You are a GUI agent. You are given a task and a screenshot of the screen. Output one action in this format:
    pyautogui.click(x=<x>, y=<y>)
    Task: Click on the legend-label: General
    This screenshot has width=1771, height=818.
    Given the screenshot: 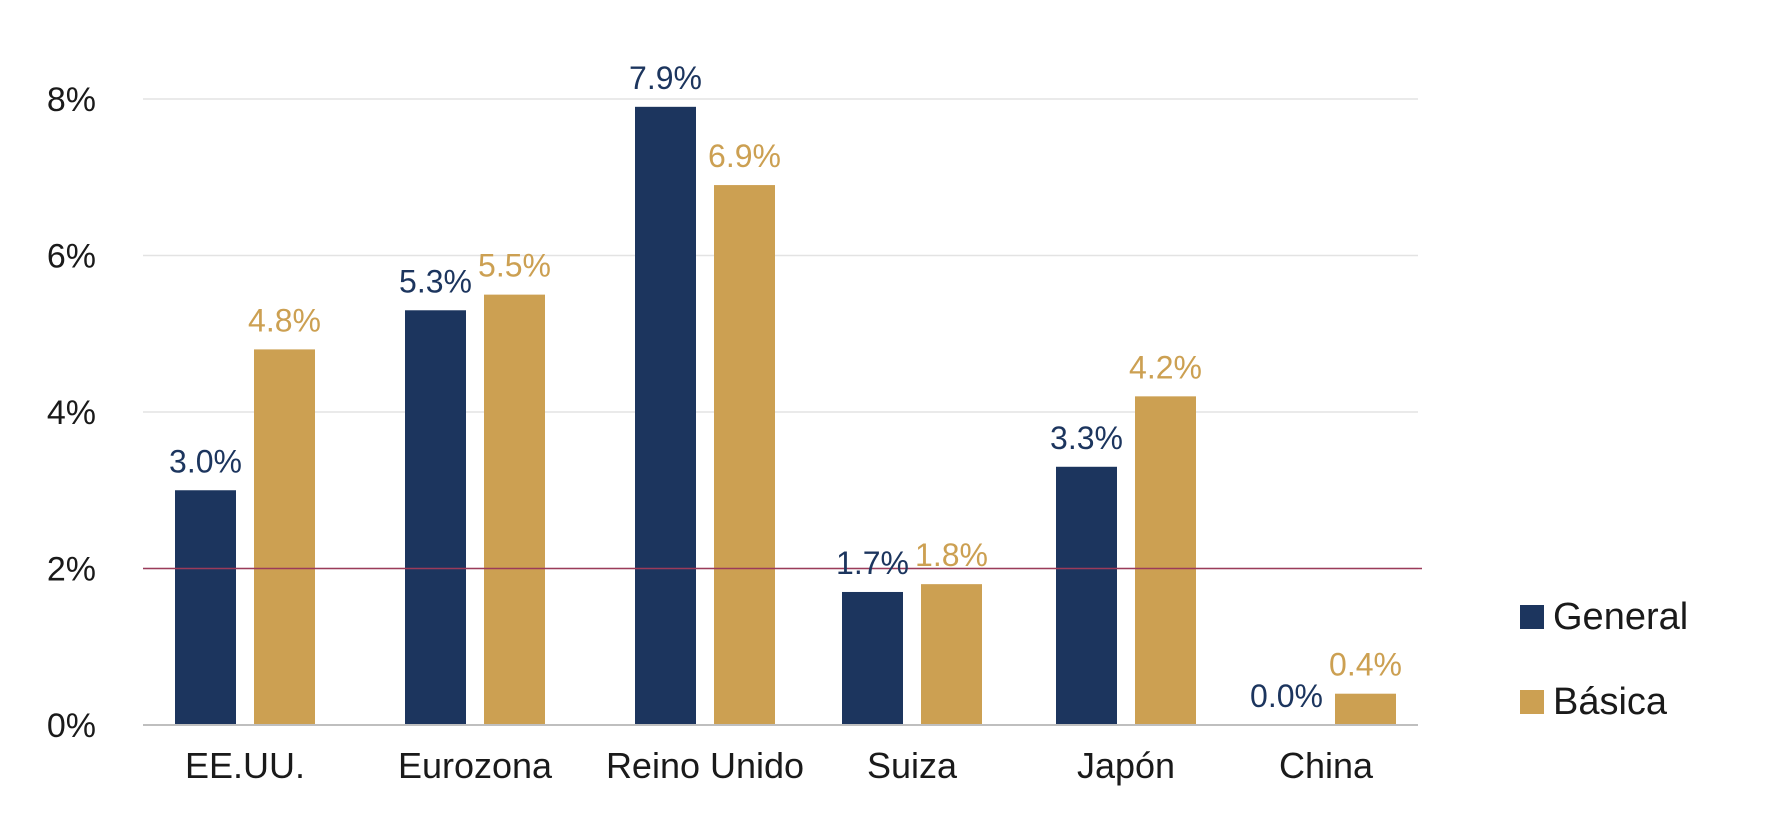 What is the action you would take?
    pyautogui.click(x=1620, y=617)
    